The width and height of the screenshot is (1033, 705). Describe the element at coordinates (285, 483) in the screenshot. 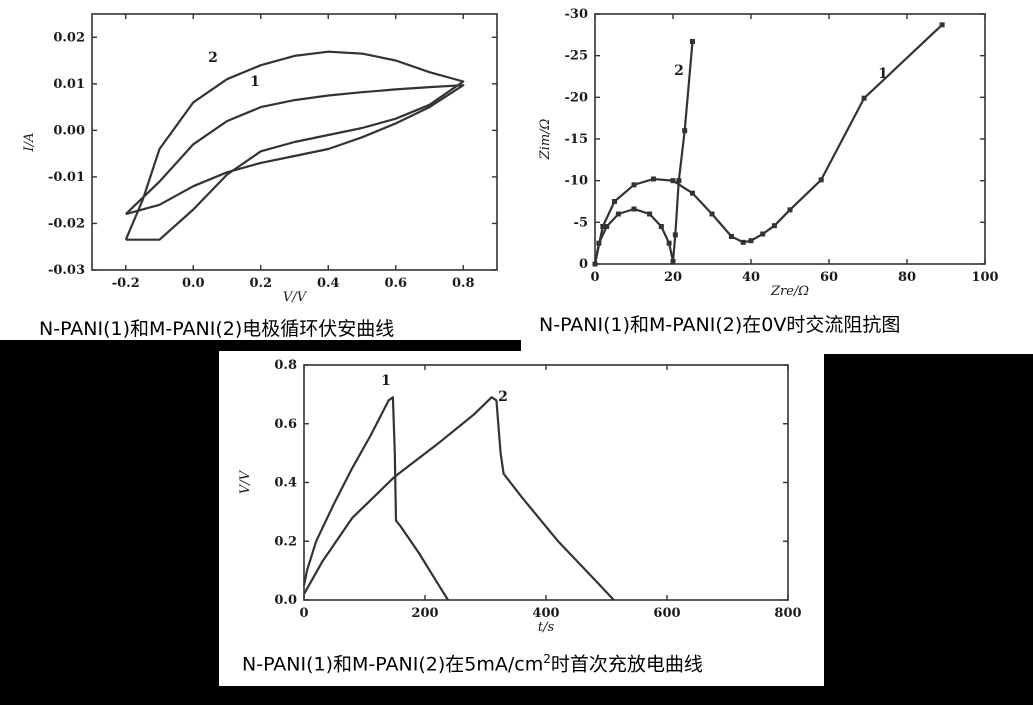

I see `y-tick-label: 0.4` at that location.